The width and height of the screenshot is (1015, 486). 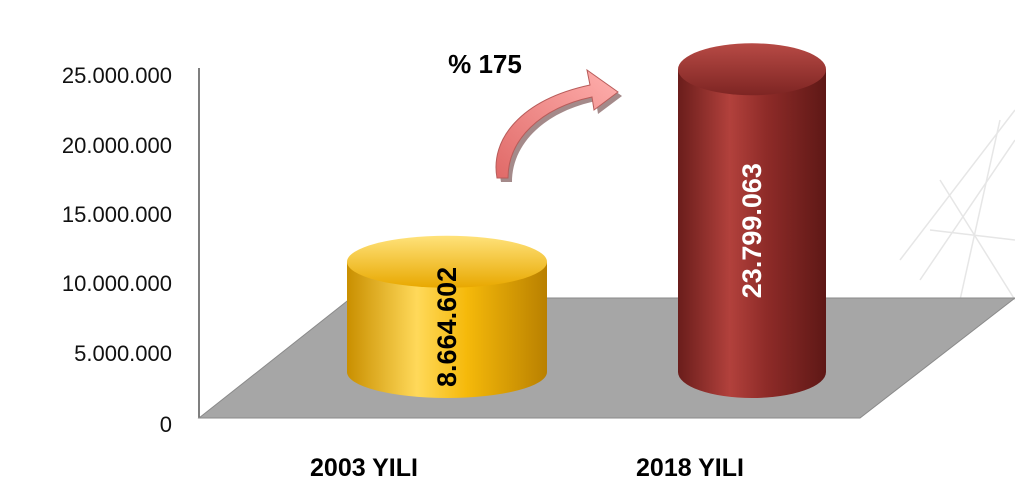 I want to click on y-tick-label: 5.000.000, so click(x=123, y=353).